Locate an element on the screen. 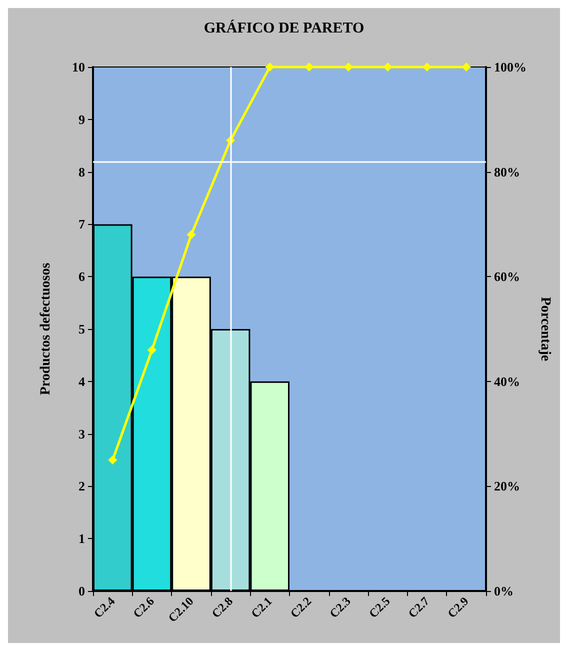 The image size is (568, 651). x-tick-label: C2.4 is located at coordinates (104, 607).